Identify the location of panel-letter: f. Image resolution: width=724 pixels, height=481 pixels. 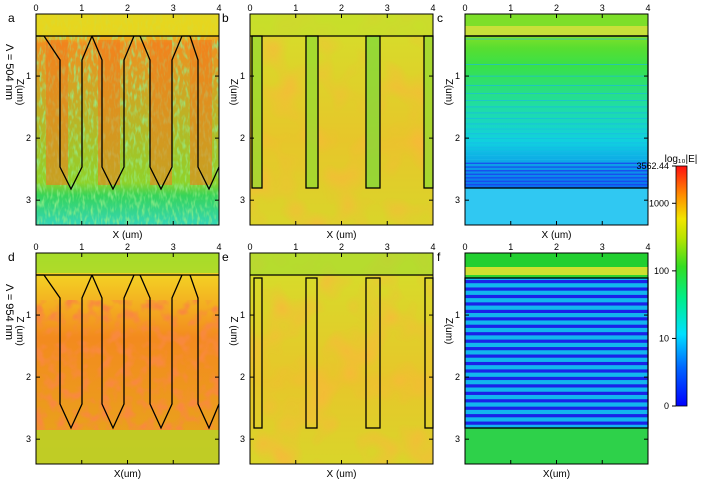
(439, 257).